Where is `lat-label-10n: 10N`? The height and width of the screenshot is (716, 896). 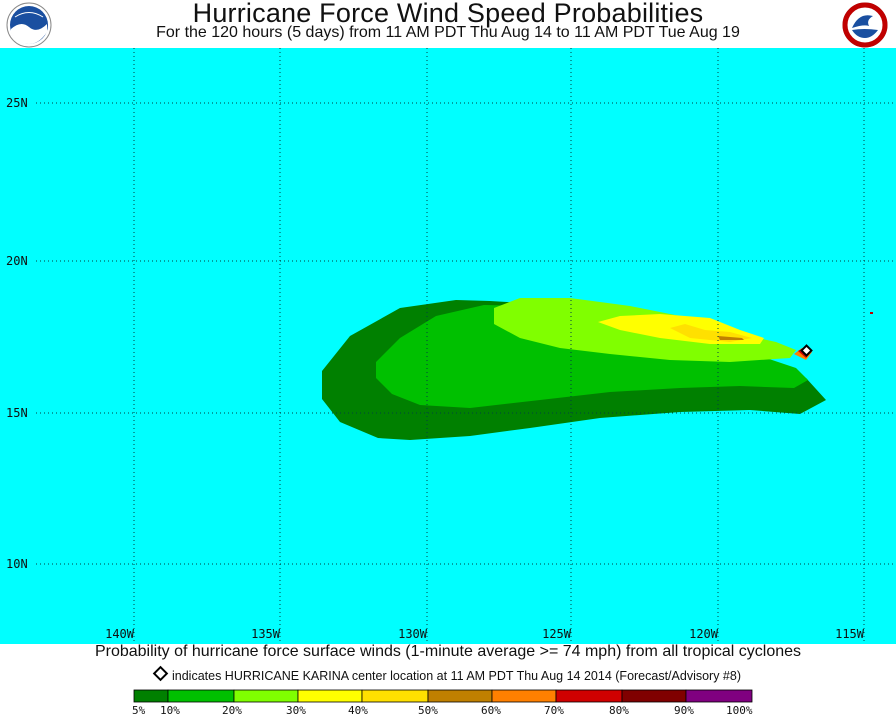 lat-label-10n: 10N is located at coordinates (17, 564).